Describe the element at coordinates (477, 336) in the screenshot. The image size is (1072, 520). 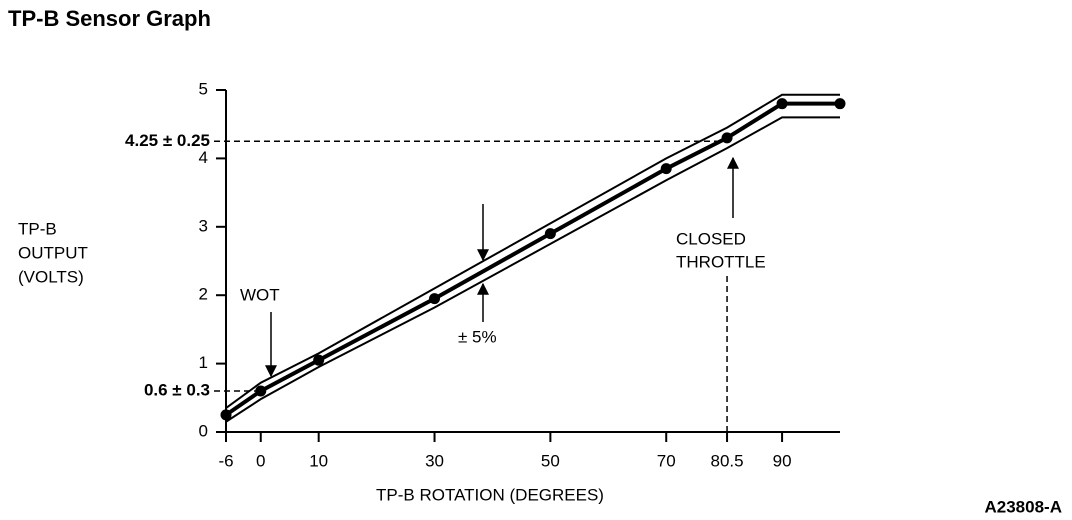
I see `annotation: ± 5%` at that location.